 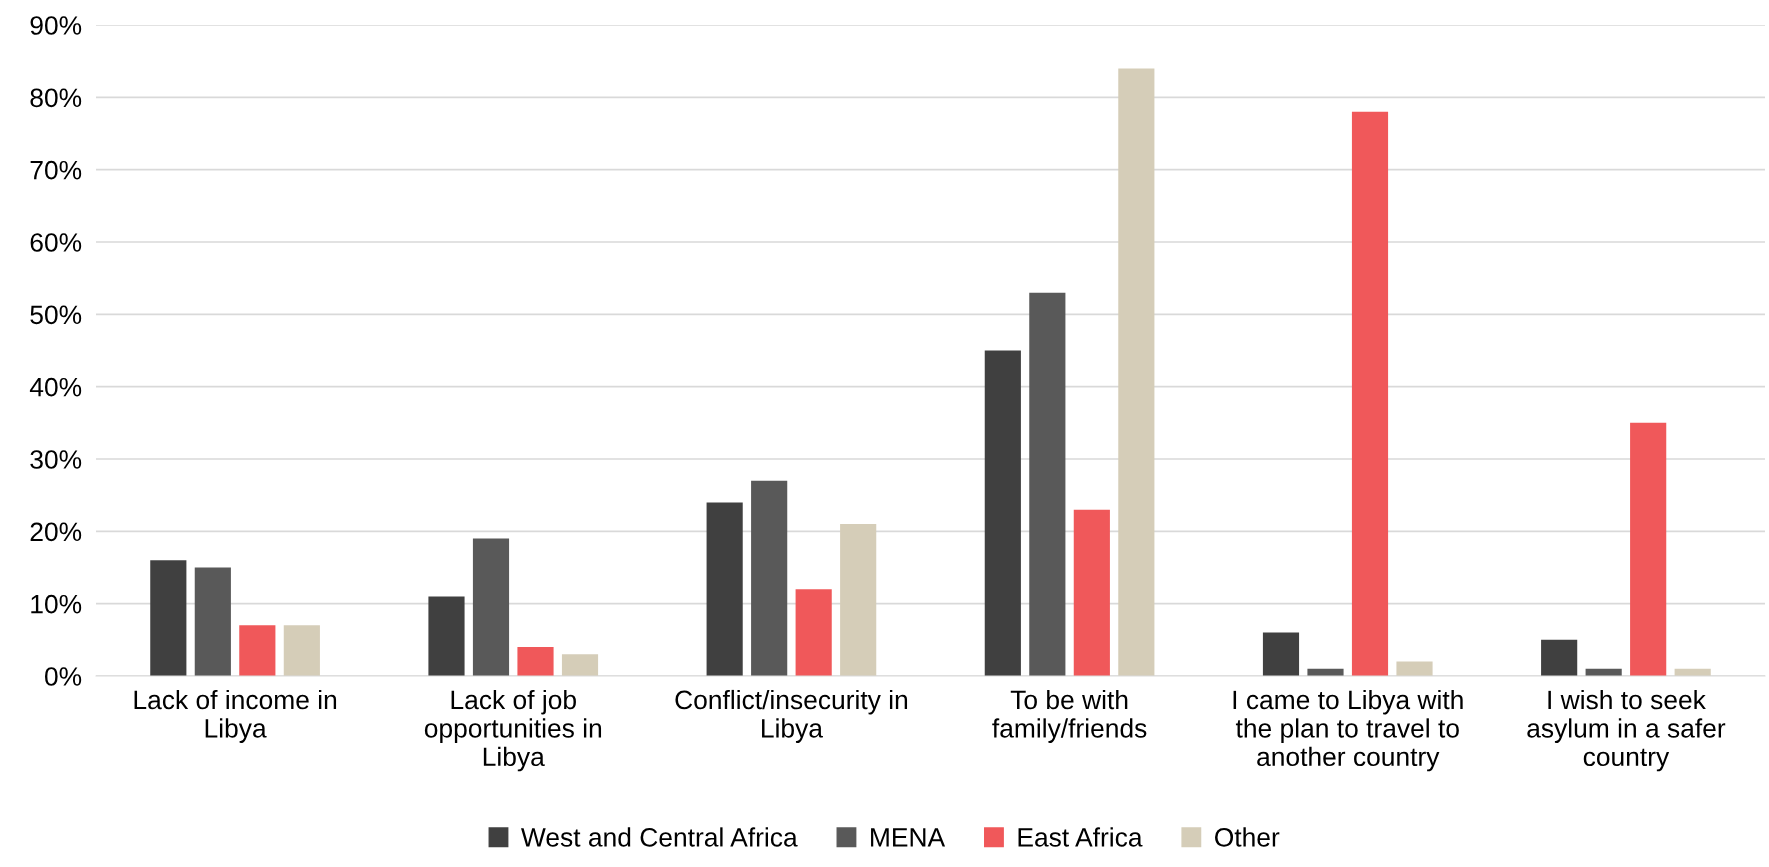 What do you see at coordinates (1069, 716) in the screenshot?
I see `x-tick-label: To be with family/friends` at bounding box center [1069, 716].